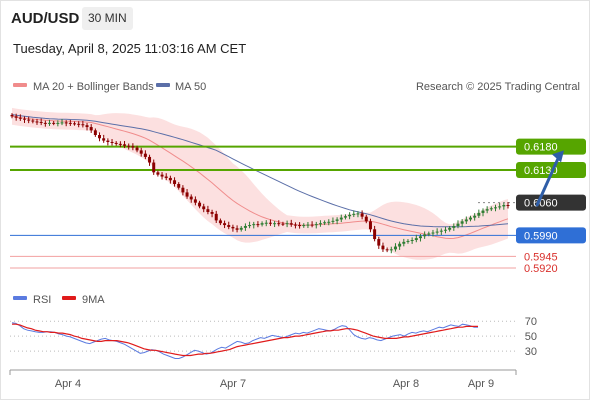 The height and width of the screenshot is (400, 590). I want to click on interval-button: 30 MIN, so click(107, 18).